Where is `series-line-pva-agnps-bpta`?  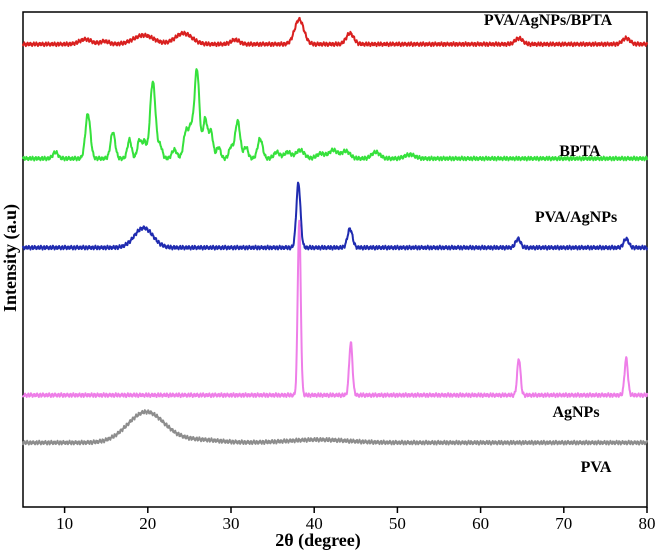 series-line-pva-agnps-bpta is located at coordinates (335, 32).